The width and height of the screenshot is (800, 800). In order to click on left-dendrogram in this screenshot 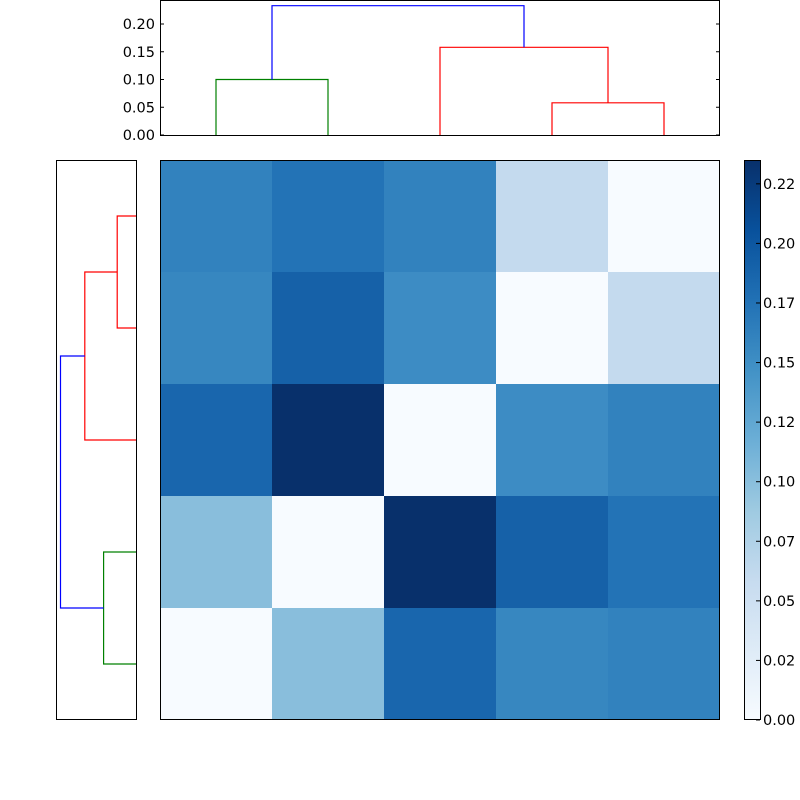, I will do `click(96, 440)`.